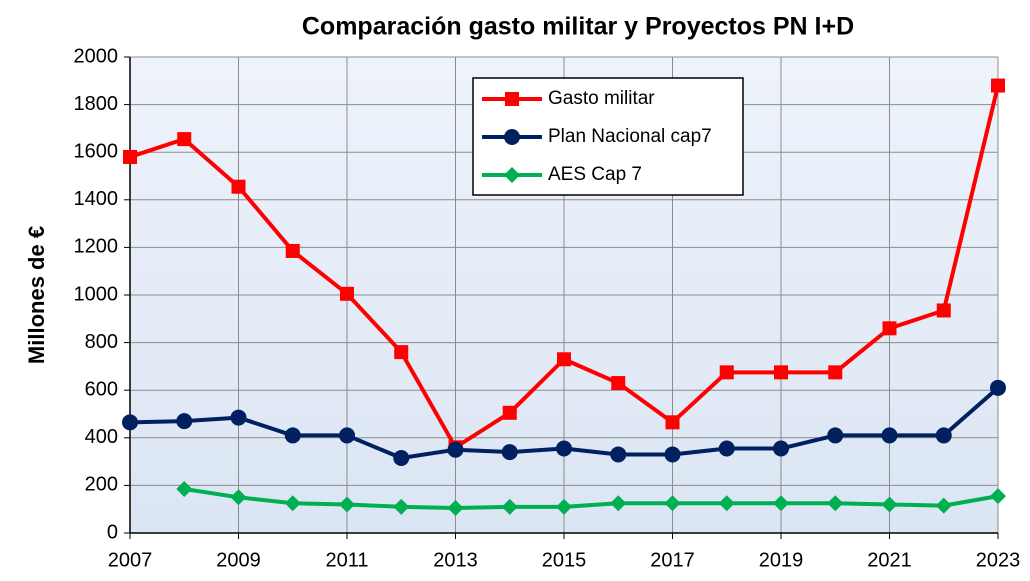  I want to click on y-tick-label: 800, so click(101, 342).